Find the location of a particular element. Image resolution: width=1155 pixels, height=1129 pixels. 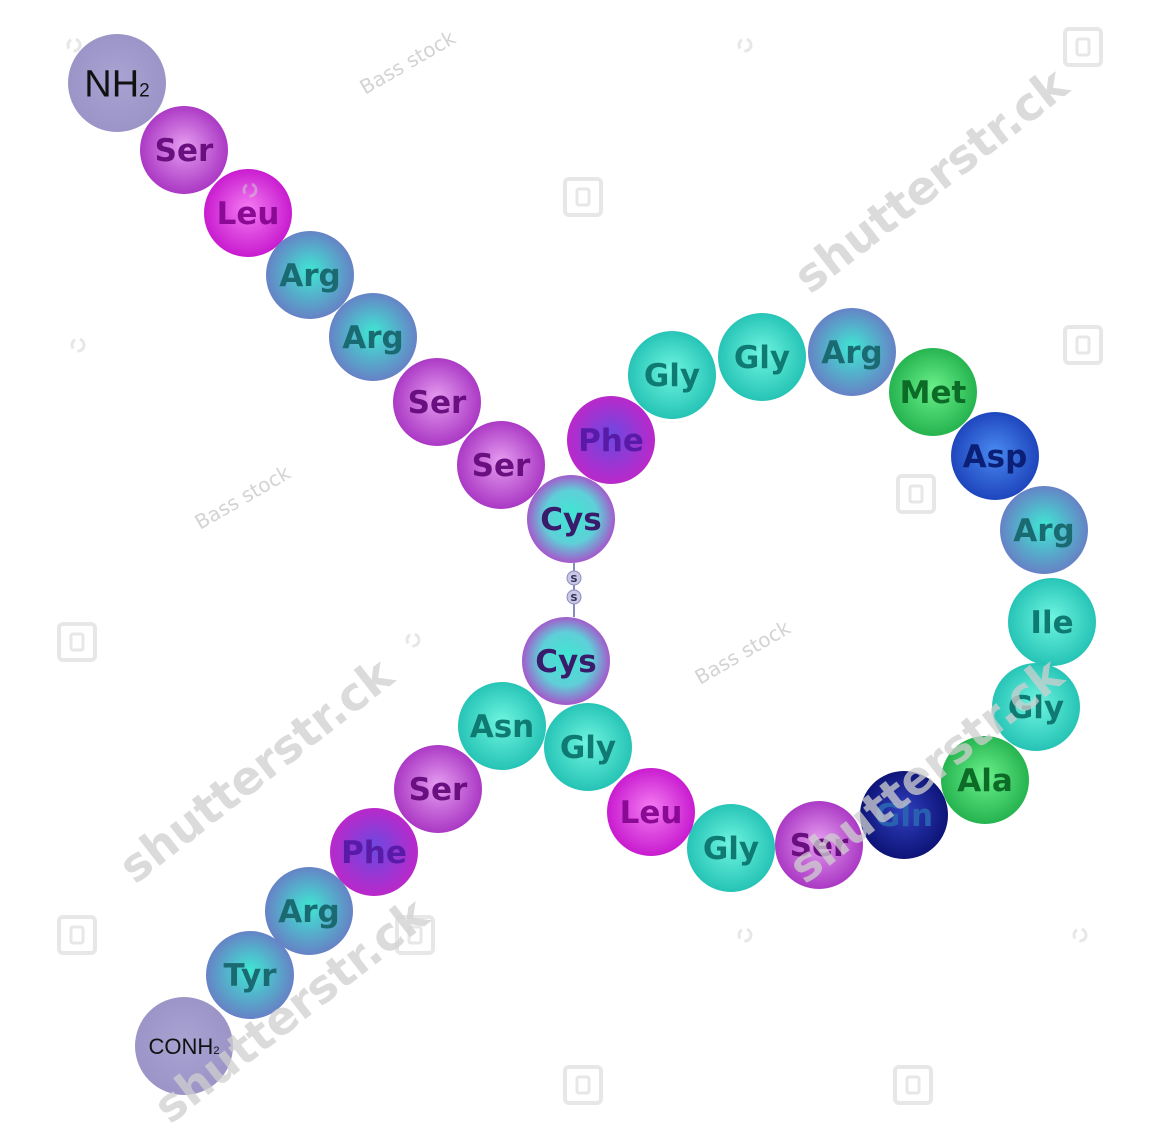

shutterstock-watermark: shutterstr.ck is located at coordinates (932, 180).